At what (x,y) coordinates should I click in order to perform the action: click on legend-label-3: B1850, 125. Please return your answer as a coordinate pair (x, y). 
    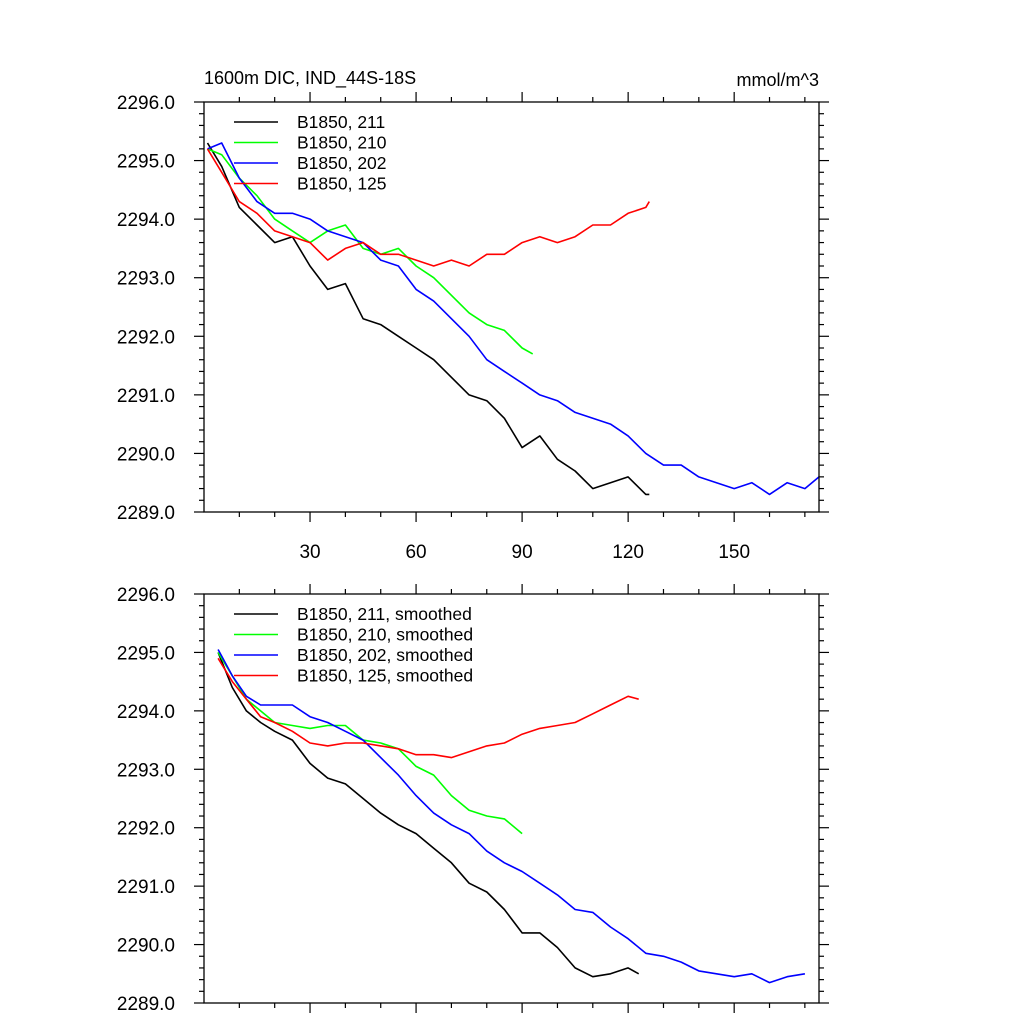
    Looking at the image, I should click on (342, 184).